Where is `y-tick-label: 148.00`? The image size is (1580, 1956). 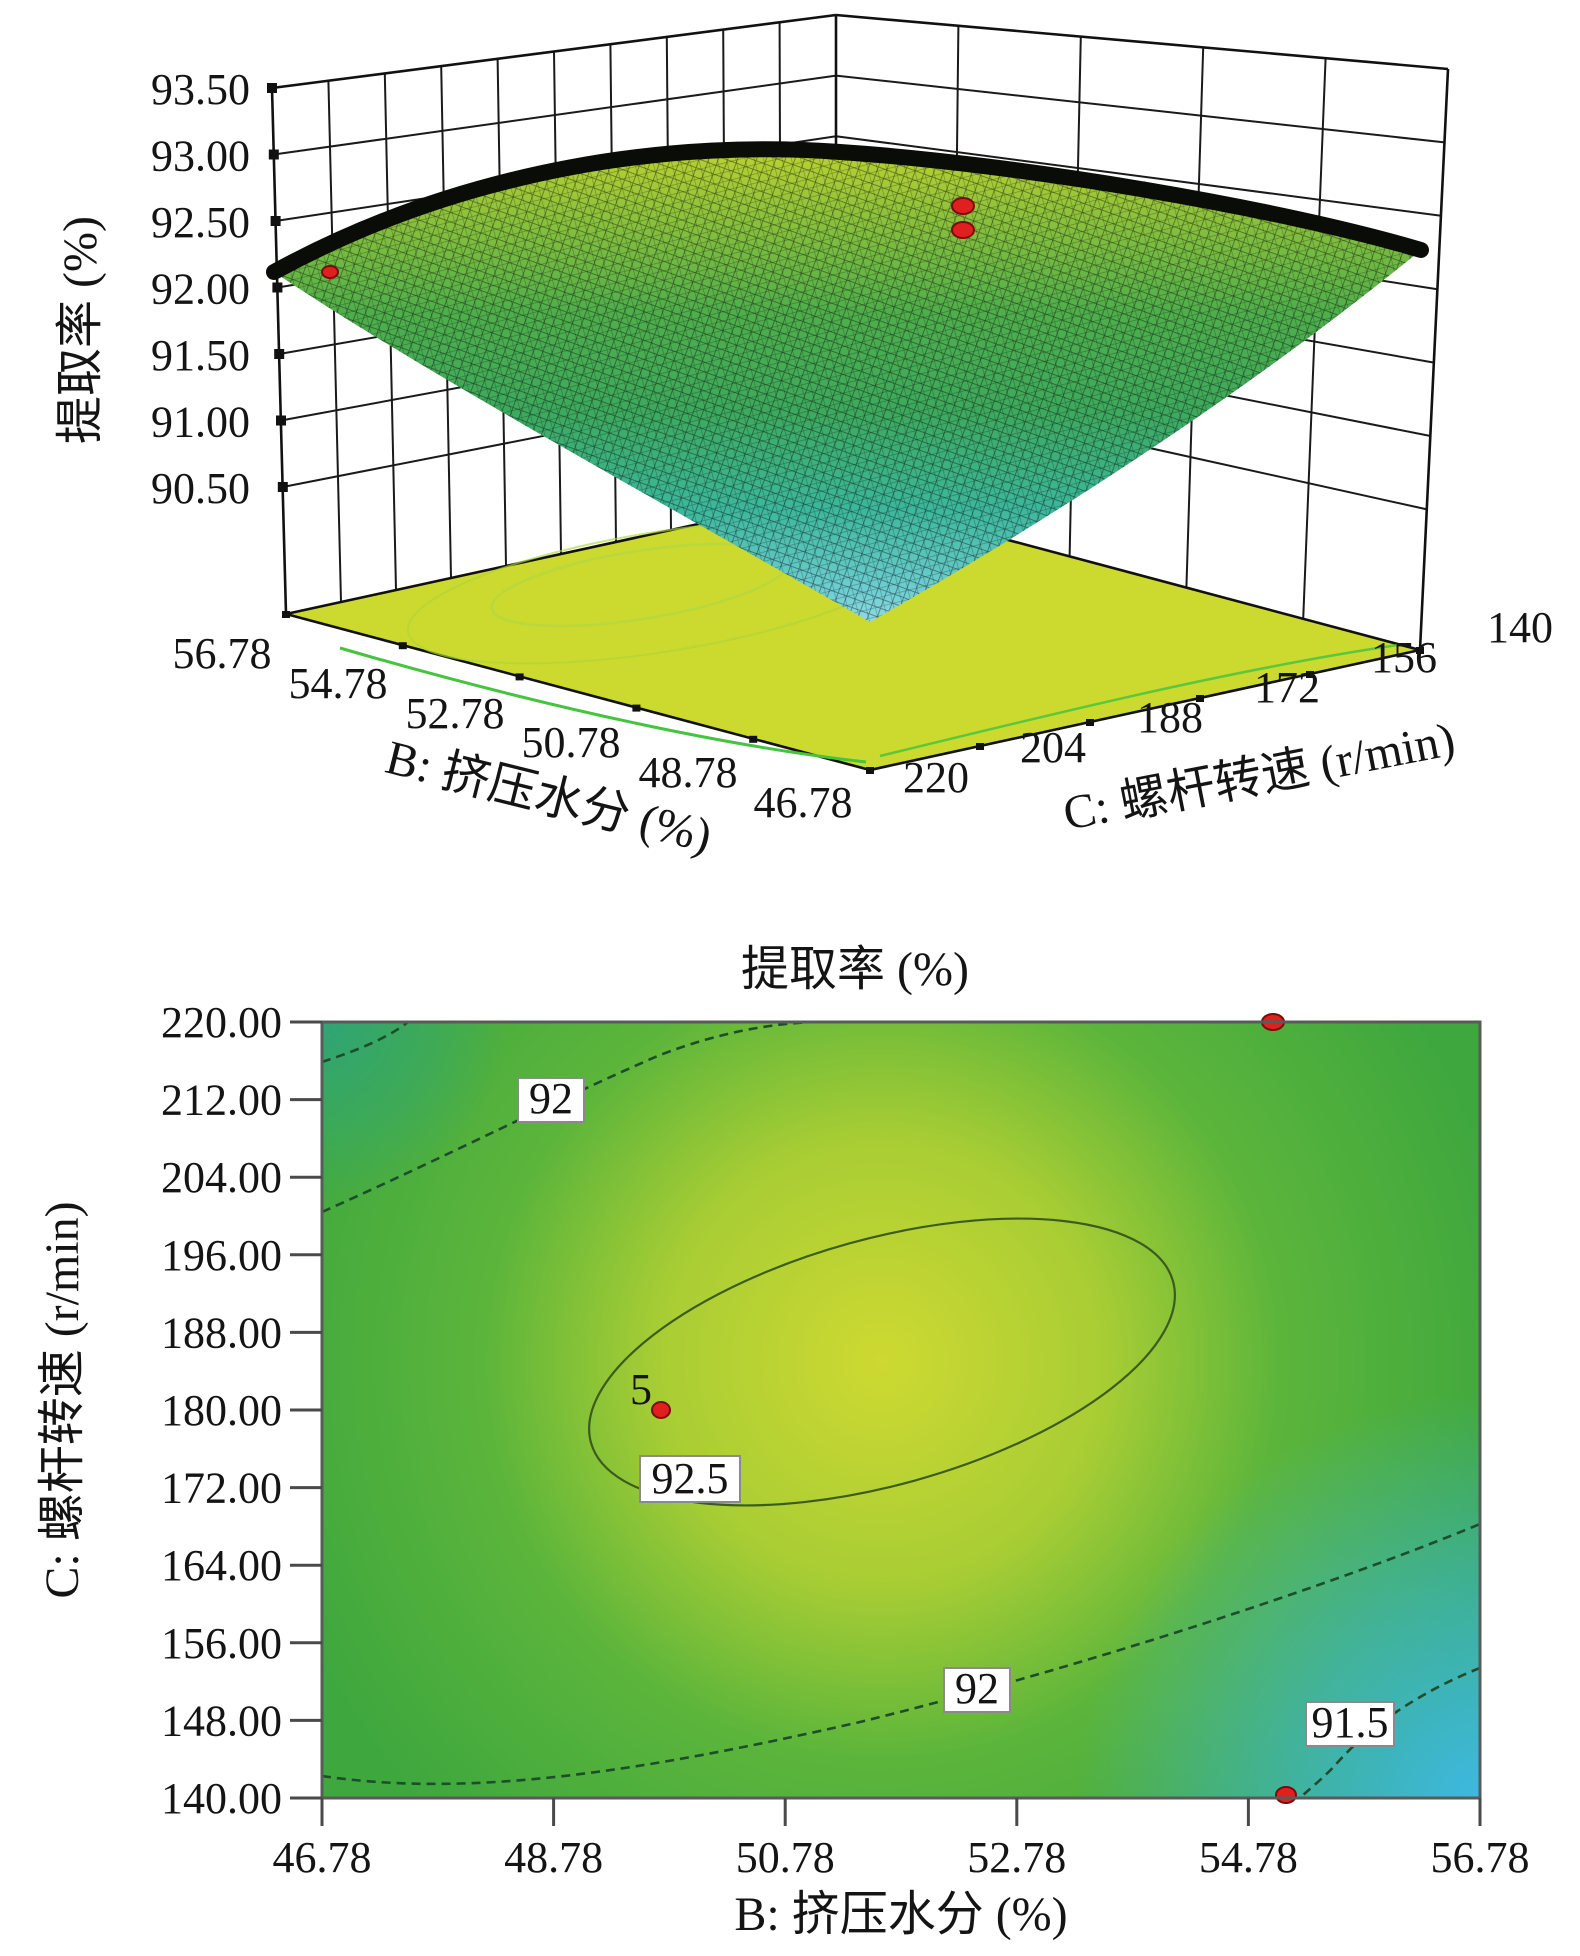
y-tick-label: 148.00 is located at coordinates (221, 1720).